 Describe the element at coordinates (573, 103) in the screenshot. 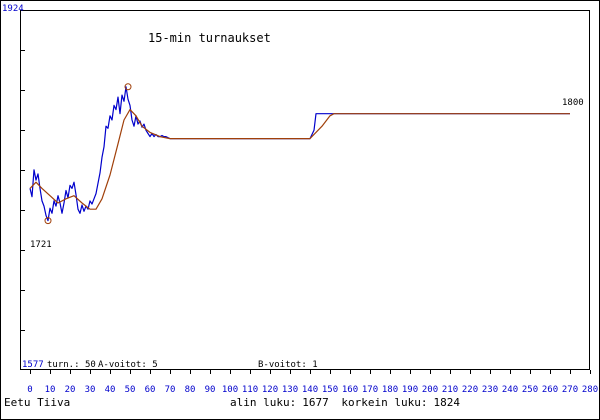

I see `current-value-label: 1800` at that location.